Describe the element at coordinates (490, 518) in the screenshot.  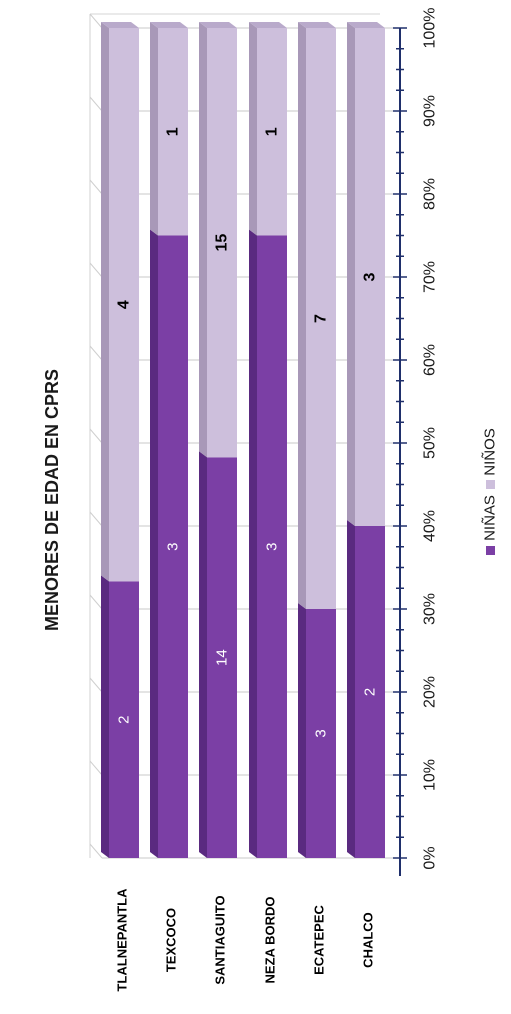
I see `legend-label: NIÑAS` at that location.